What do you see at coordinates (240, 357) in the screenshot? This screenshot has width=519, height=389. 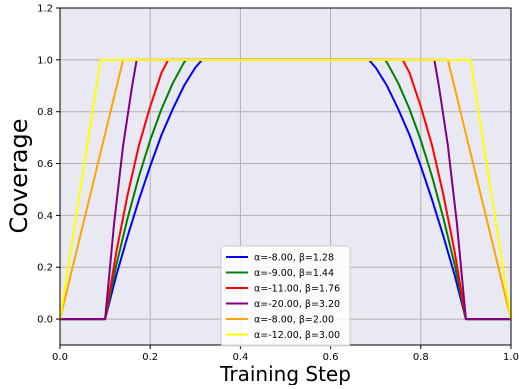 I see `x-tick-label: 0.4` at bounding box center [240, 357].